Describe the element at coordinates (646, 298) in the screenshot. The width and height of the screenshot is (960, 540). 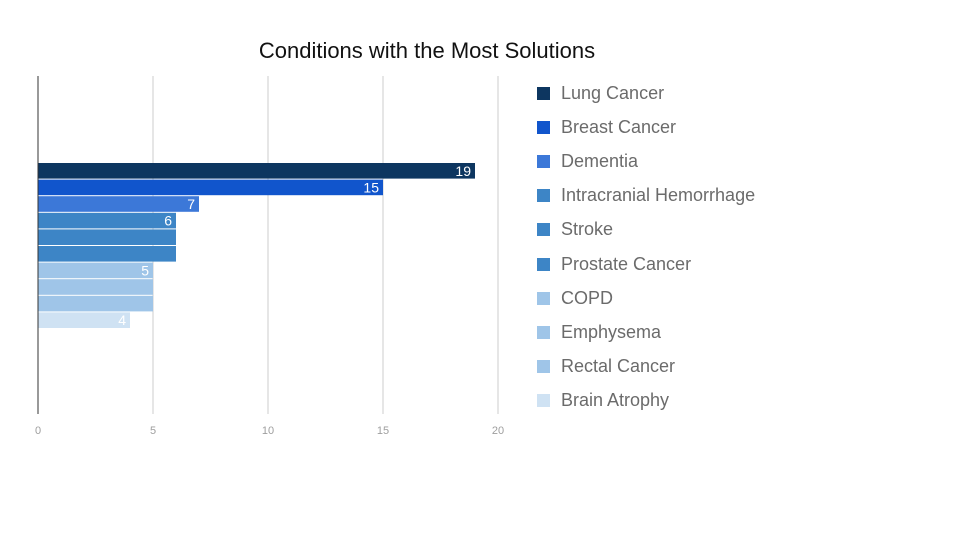
I see `legend-item: COPD` at that location.